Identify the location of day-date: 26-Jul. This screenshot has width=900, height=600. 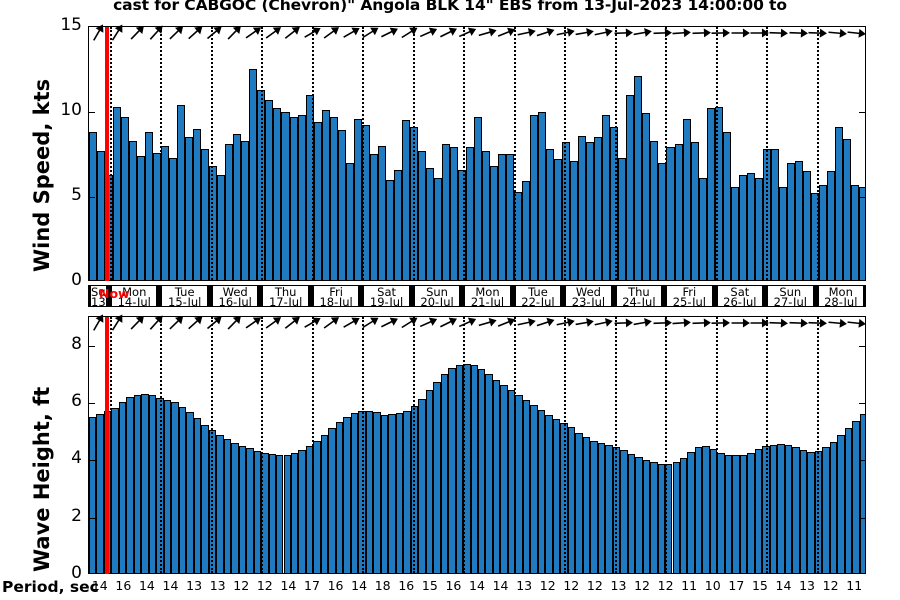
(740, 301).